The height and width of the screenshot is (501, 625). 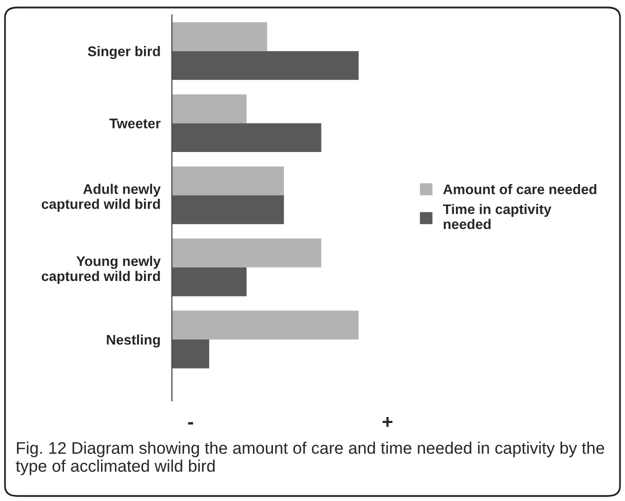 What do you see at coordinates (519, 189) in the screenshot?
I see `legend-label: Amount of care needed` at bounding box center [519, 189].